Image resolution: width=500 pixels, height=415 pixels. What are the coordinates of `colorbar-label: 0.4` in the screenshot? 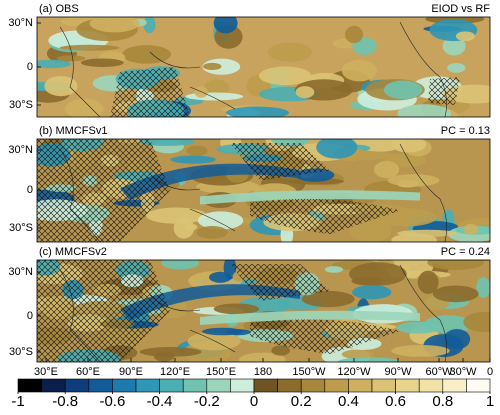 It's located at (348, 401).